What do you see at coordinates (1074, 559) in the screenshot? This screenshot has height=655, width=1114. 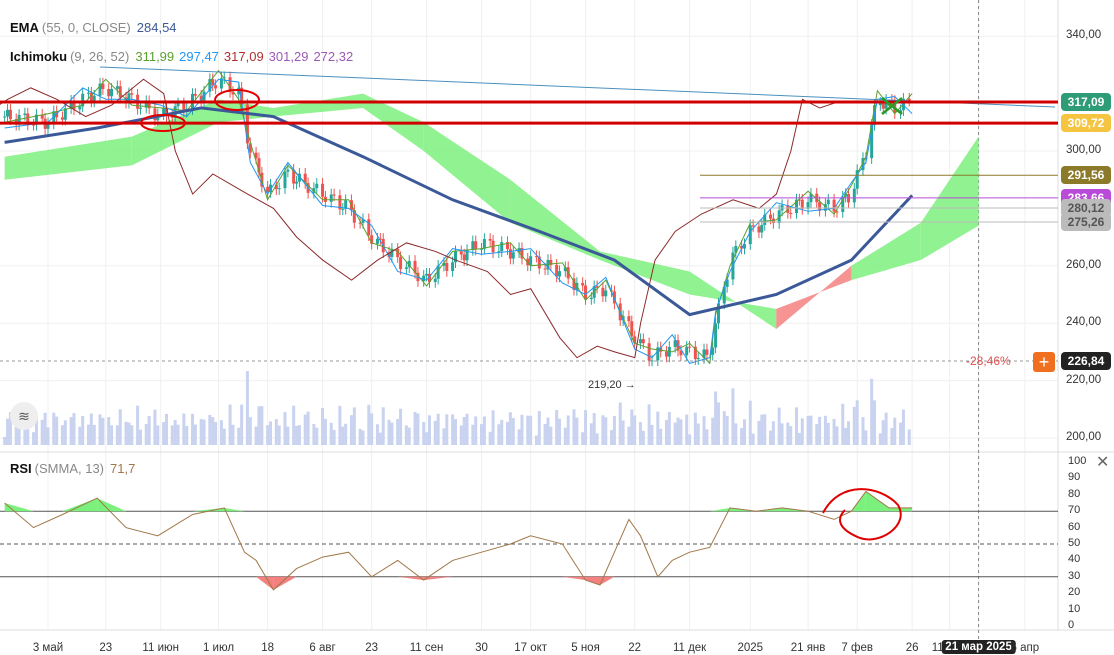 I see `rsi-tick-label: 40` at bounding box center [1074, 559].